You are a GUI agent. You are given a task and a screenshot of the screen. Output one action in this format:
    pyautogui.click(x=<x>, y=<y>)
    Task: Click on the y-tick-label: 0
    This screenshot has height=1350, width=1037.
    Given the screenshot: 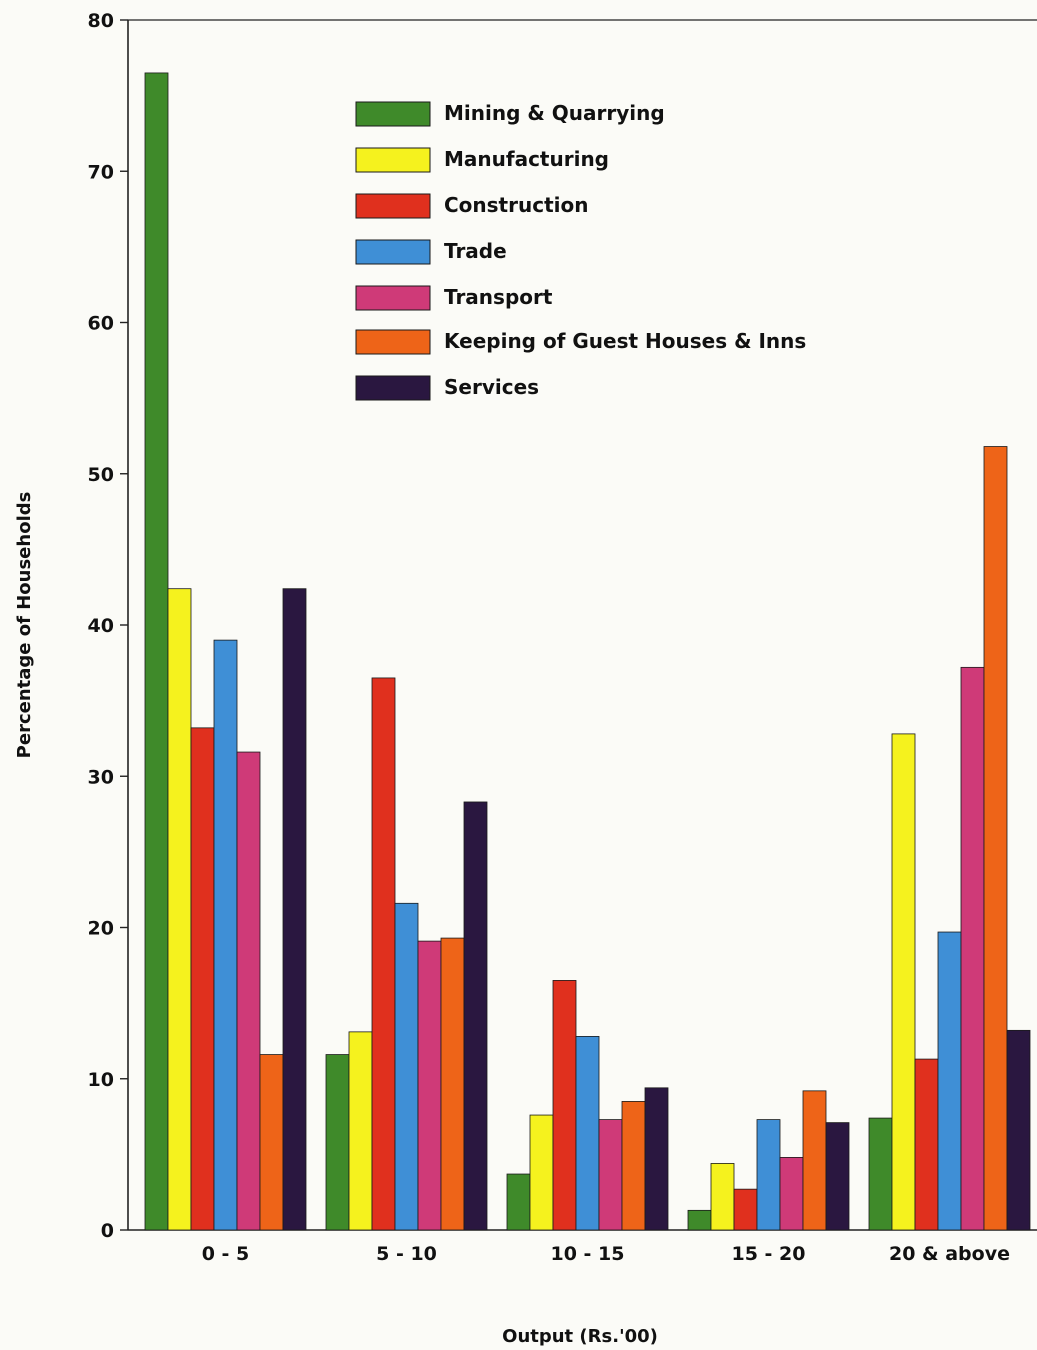 What is the action you would take?
    pyautogui.click(x=107, y=1231)
    